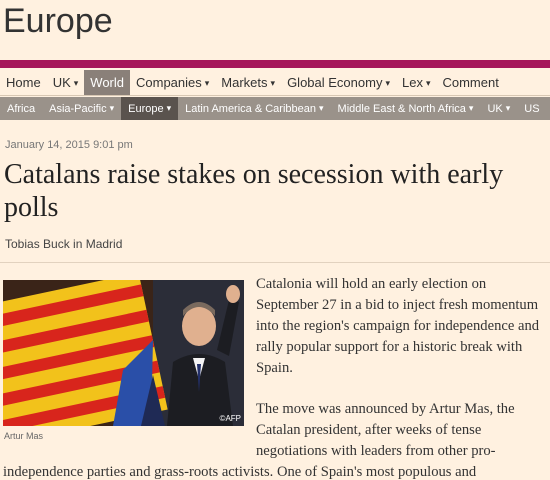 This screenshot has height=480, width=550. I want to click on nav-item-home: Home, so click(23, 82).